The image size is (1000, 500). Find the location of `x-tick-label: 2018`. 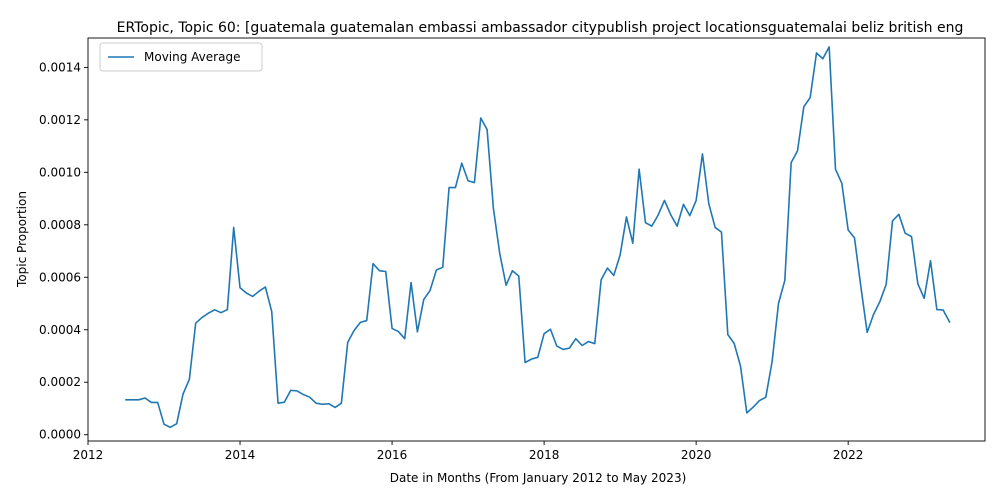

x-tick-label: 2018 is located at coordinates (544, 455).